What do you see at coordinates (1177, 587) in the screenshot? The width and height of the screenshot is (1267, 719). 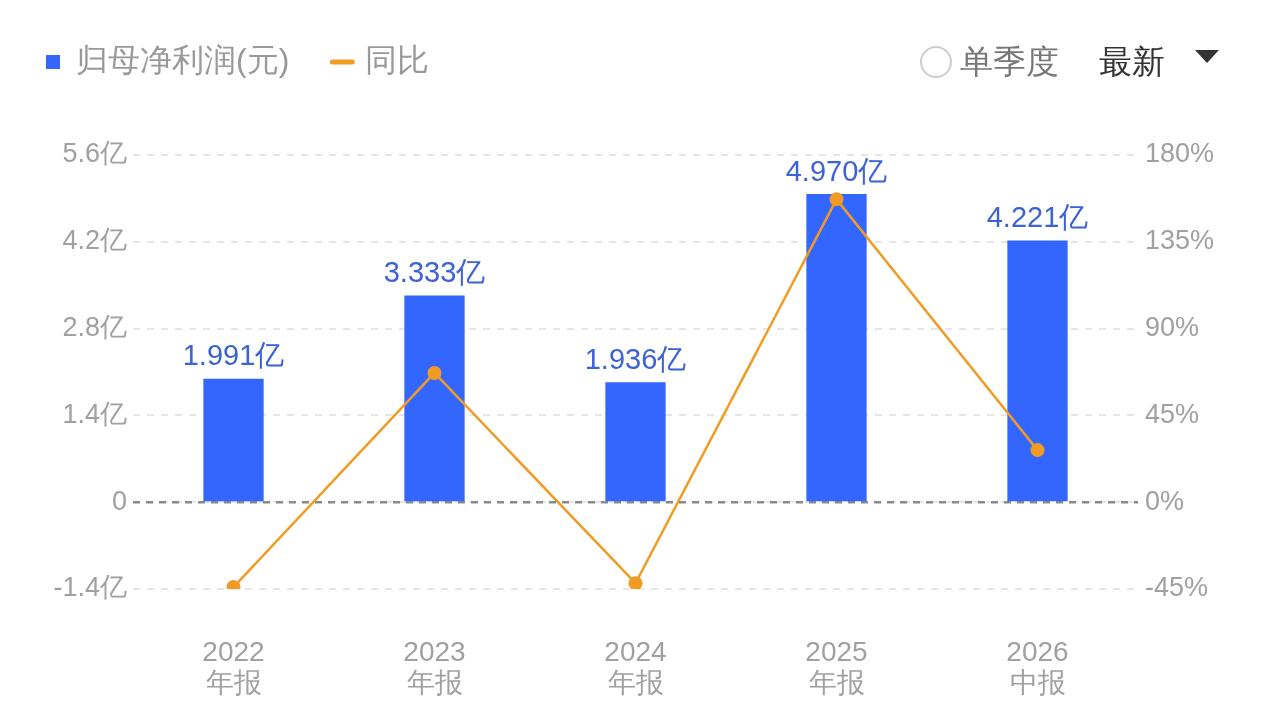 I see `y2-tick-label: -45%` at bounding box center [1177, 587].